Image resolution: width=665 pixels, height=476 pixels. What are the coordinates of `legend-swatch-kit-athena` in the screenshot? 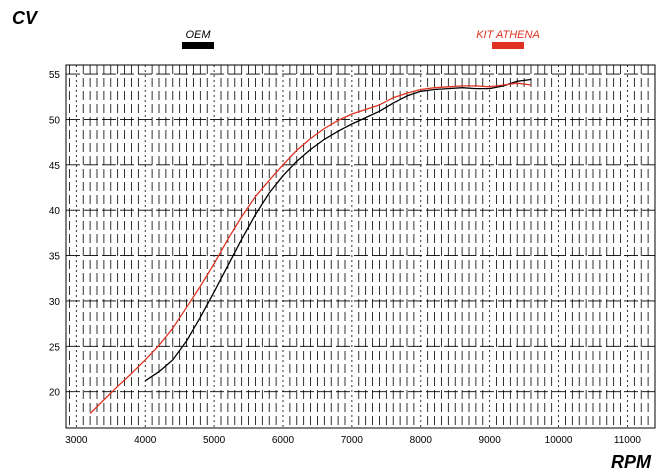 It's located at (508, 45).